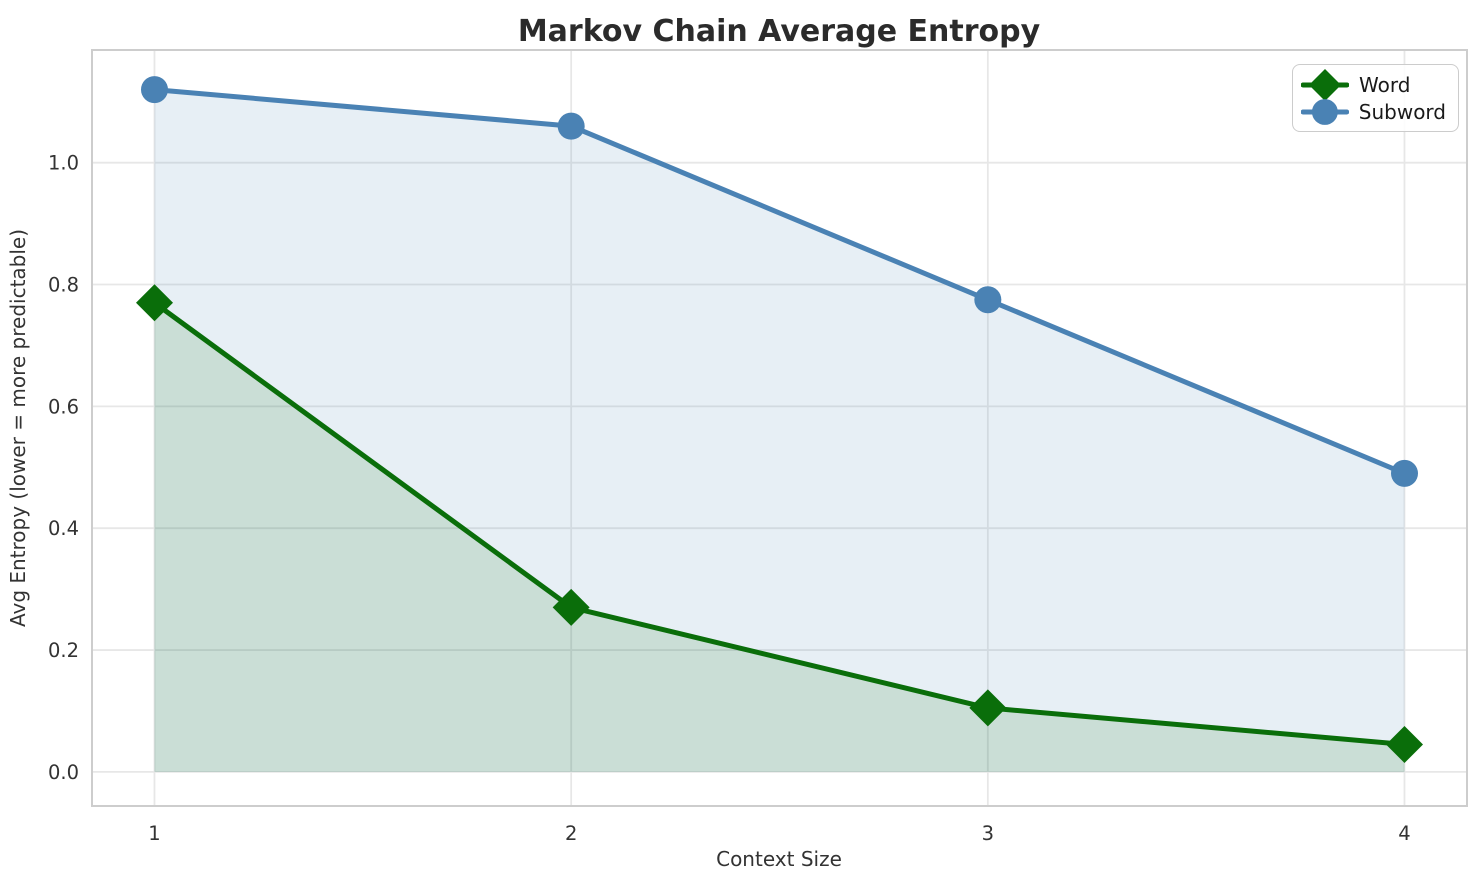 This screenshot has width=1484, height=885. I want to click on legend-item-subword: Subword, so click(1373, 111).